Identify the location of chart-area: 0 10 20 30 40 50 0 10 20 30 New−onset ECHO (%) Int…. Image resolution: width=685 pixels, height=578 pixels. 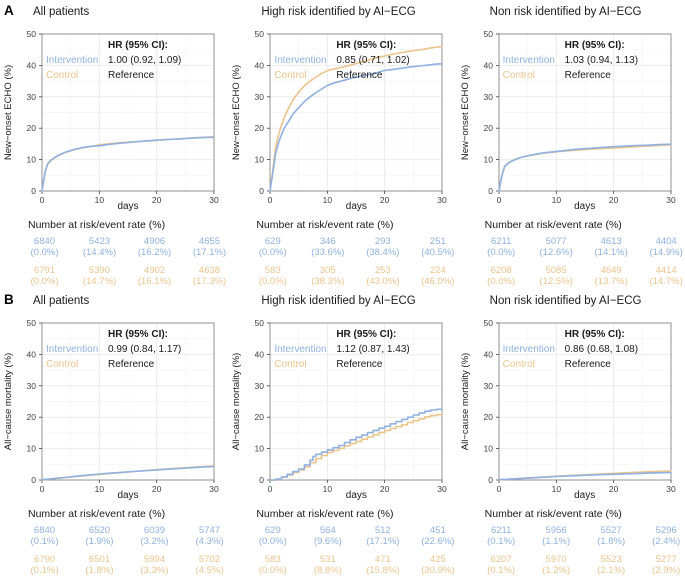
(342, 121).